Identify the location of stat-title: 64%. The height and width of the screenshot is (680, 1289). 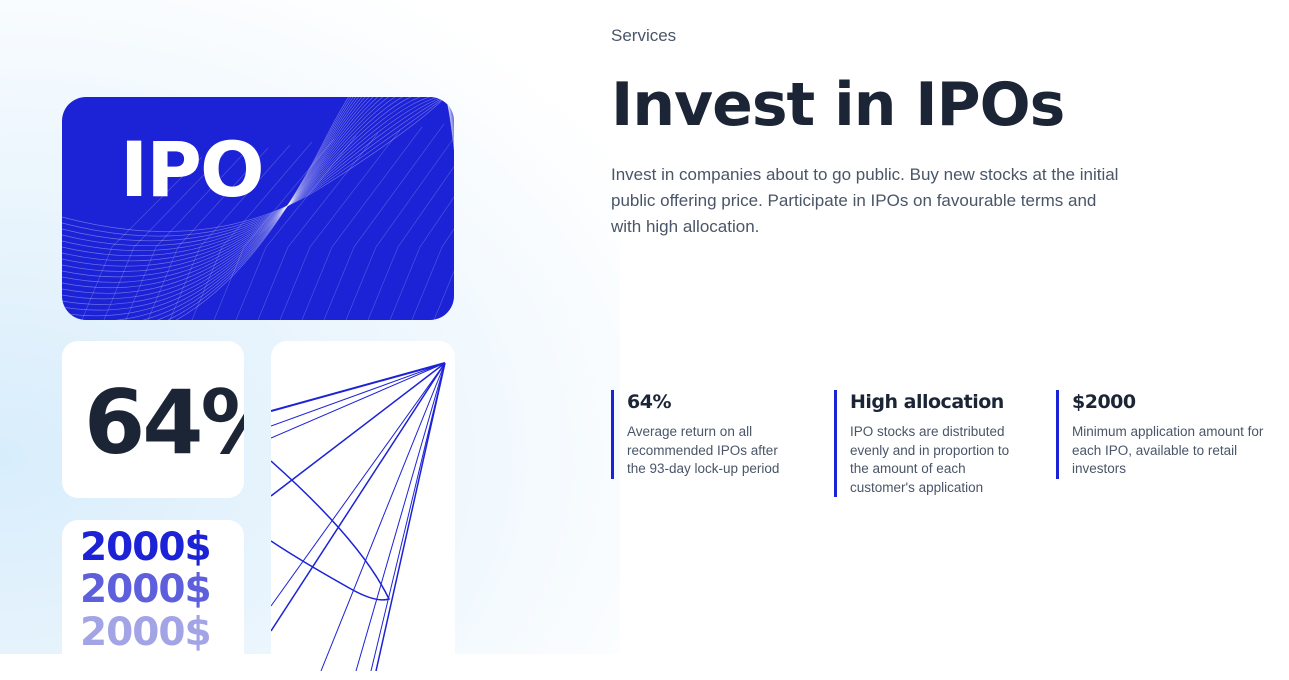
(649, 402).